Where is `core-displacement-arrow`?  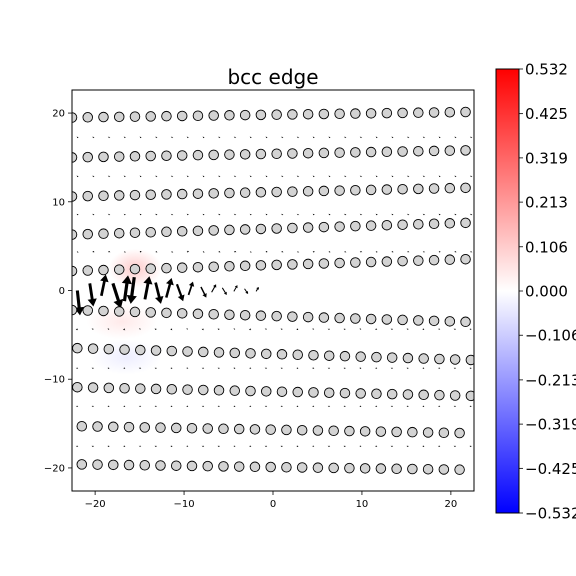
core-displacement-arrow is located at coordinates (224, 291).